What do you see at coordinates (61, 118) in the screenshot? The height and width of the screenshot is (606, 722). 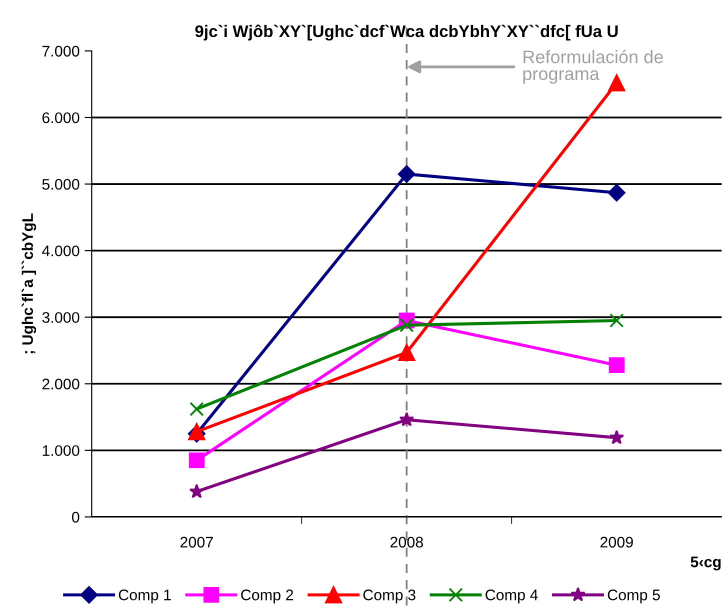 I see `y-tick-label: 6.000` at bounding box center [61, 118].